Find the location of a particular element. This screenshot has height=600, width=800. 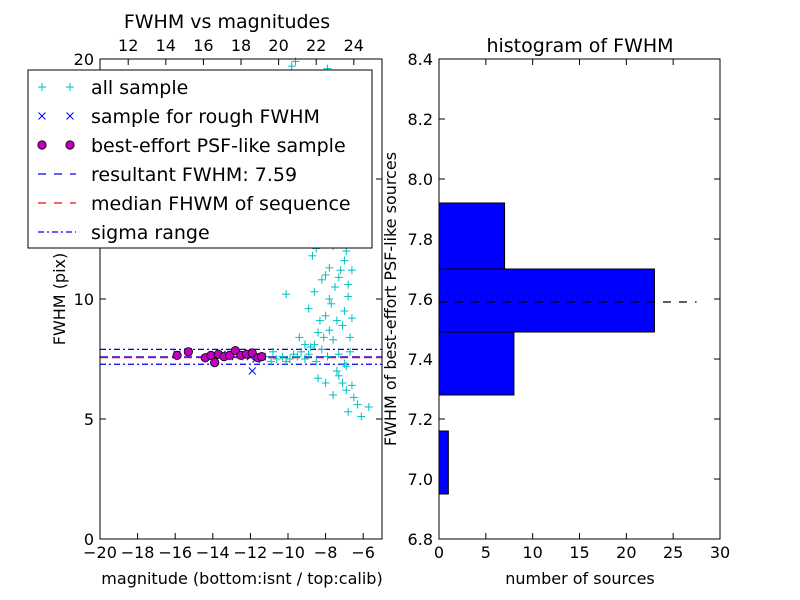

left-y-tick-label: 10 is located at coordinates (84, 299).